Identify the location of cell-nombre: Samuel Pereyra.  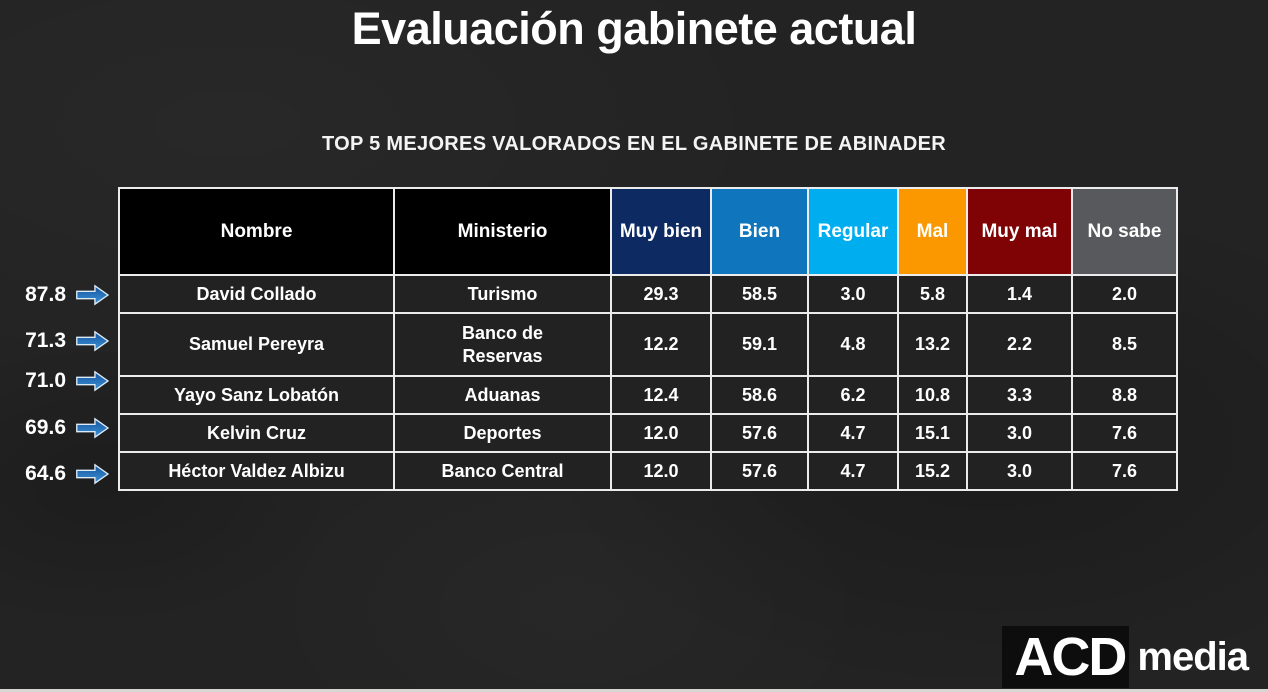
(256, 344).